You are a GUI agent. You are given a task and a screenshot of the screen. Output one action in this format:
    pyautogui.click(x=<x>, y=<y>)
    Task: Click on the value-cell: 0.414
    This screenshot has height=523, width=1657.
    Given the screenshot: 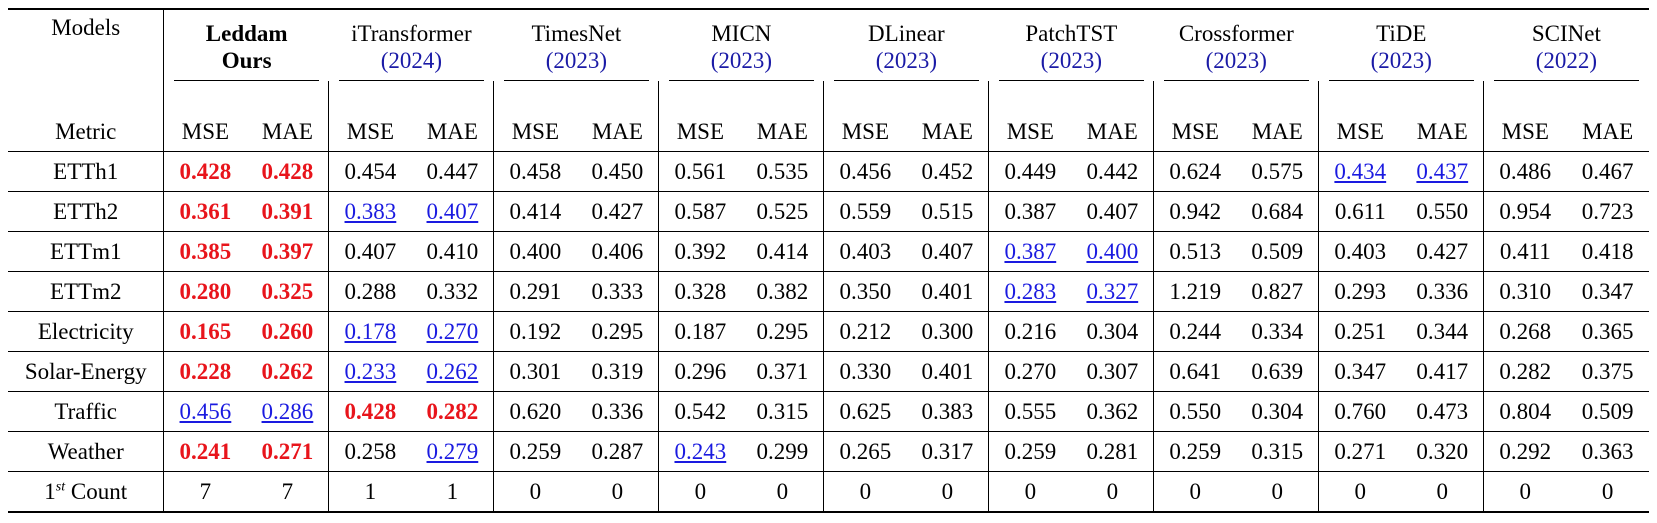 What is the action you would take?
    pyautogui.click(x=782, y=251)
    